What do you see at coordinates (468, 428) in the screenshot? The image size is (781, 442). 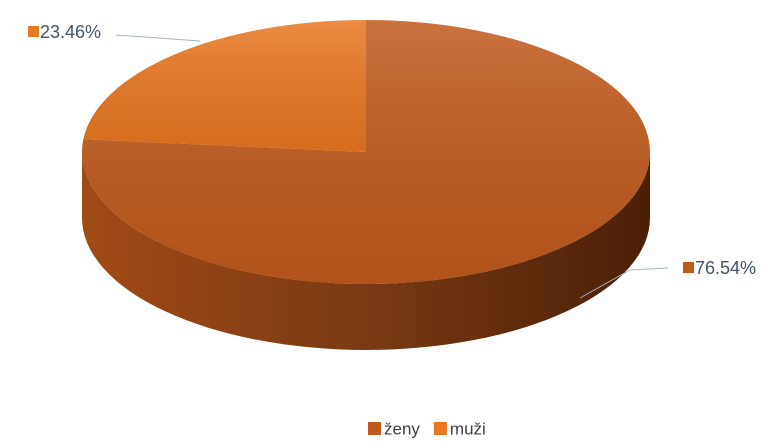 I see `legend-label: muži` at bounding box center [468, 428].